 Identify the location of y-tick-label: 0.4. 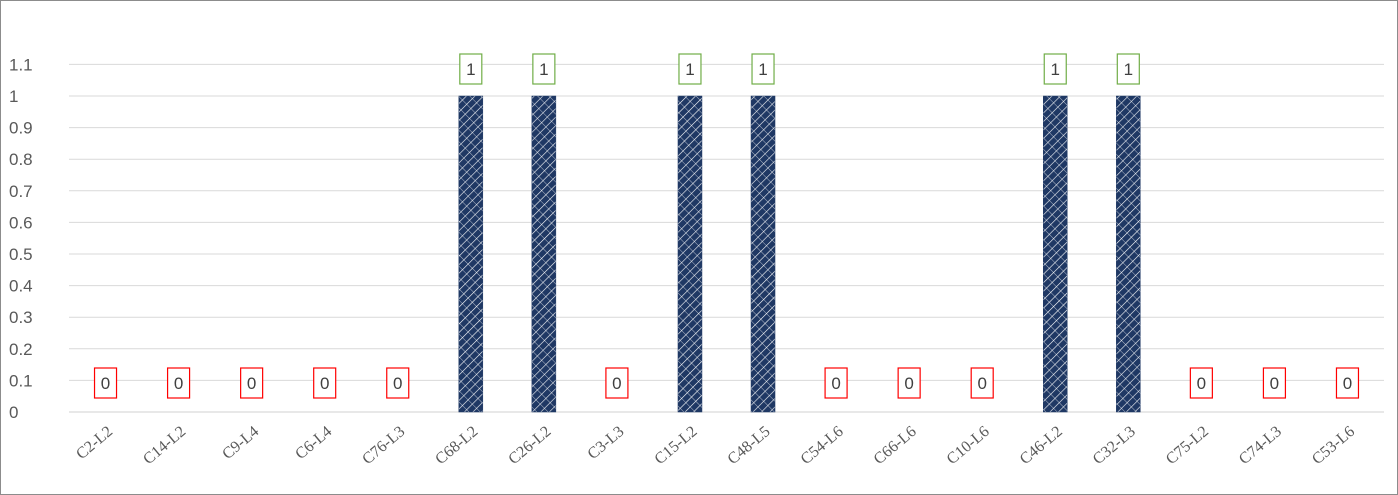
(21, 286).